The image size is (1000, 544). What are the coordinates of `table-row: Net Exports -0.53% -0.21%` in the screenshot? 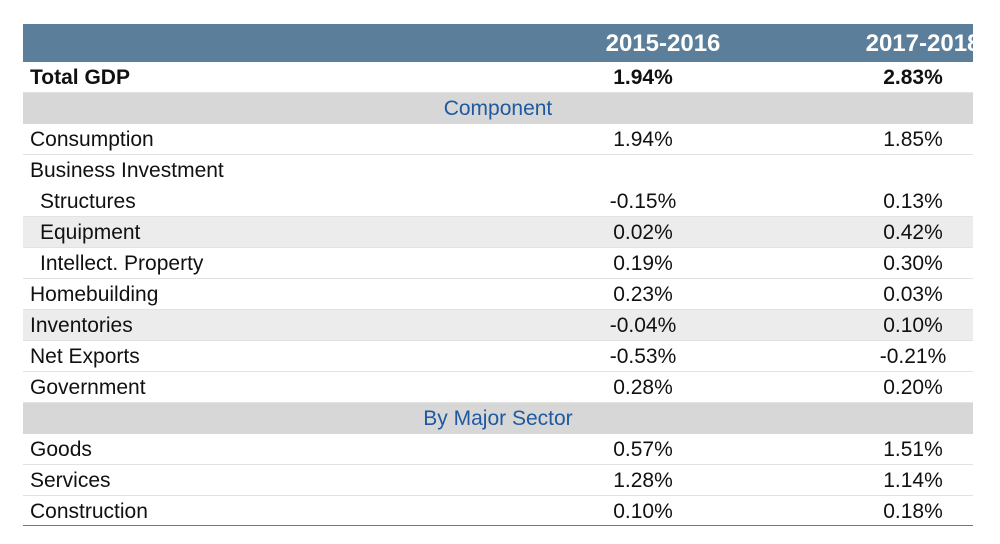 It's located at (498, 356).